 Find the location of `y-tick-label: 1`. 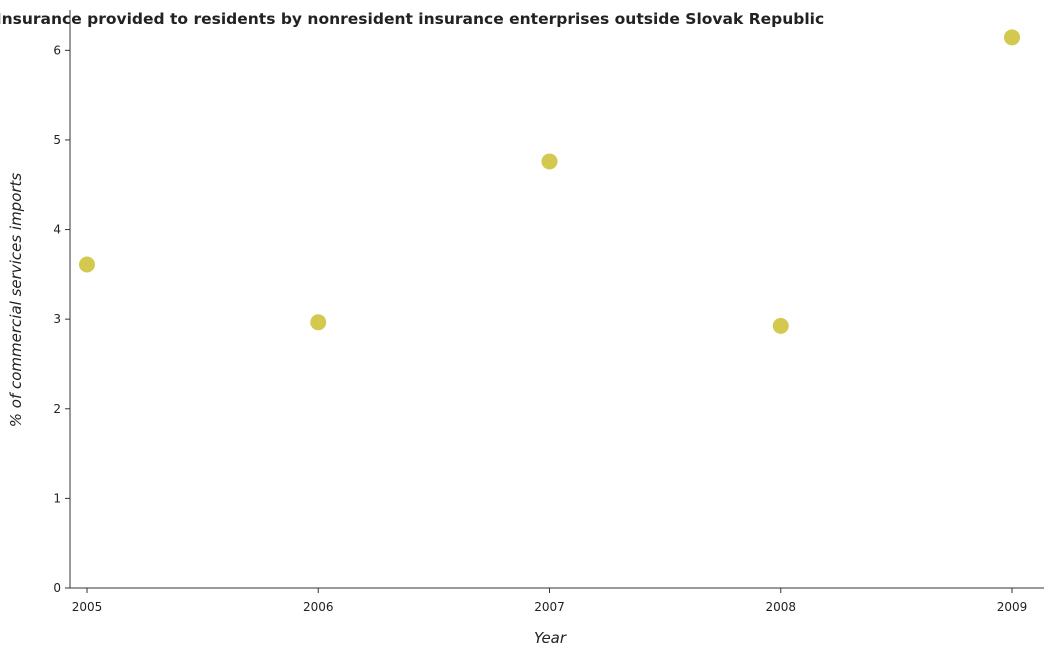

y-tick-label: 1 is located at coordinates (57, 498).